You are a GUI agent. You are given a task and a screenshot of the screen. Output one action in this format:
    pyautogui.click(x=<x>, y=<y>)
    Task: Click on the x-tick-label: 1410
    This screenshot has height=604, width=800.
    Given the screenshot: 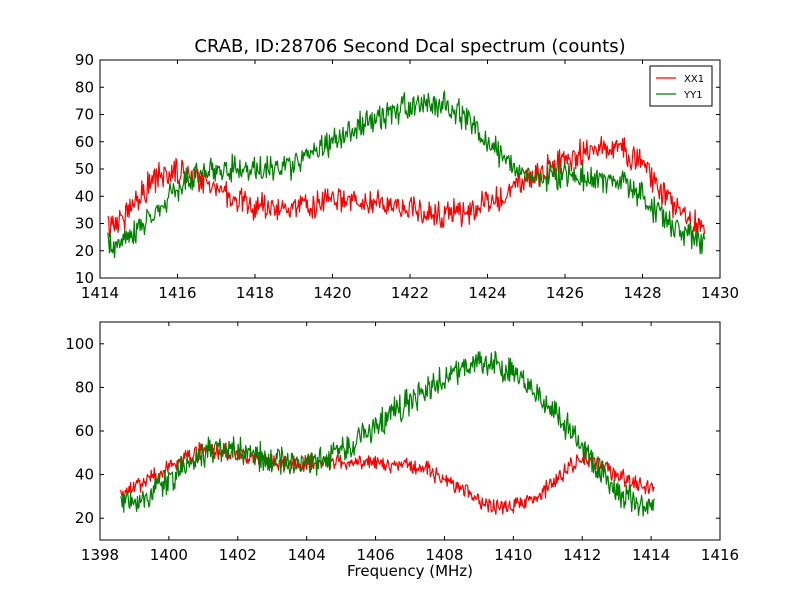 What is the action you would take?
    pyautogui.click(x=513, y=555)
    